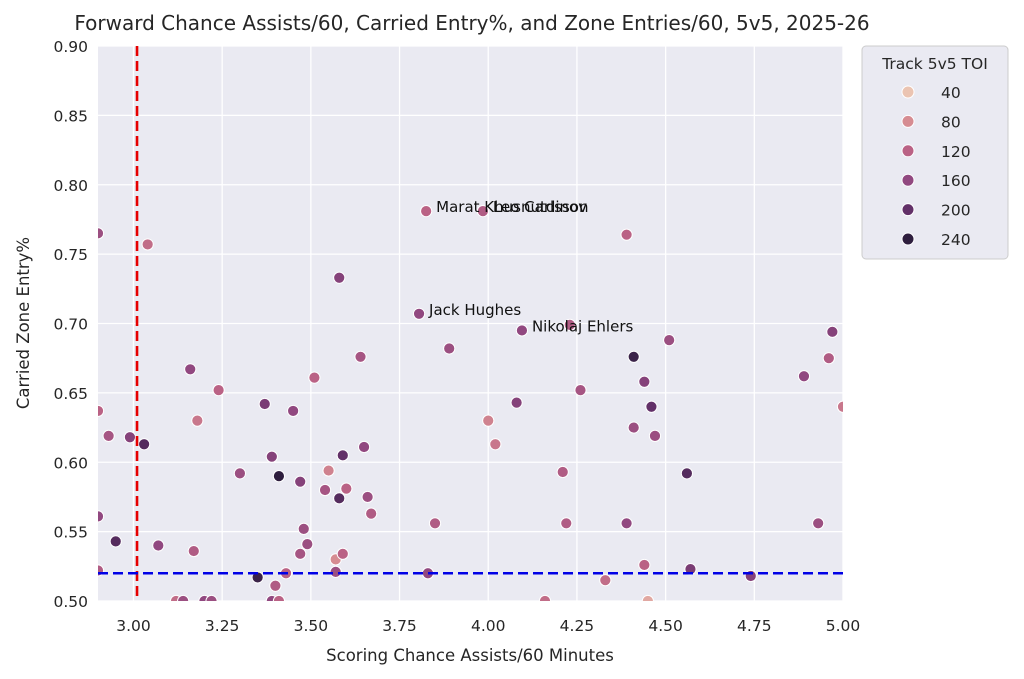 The image size is (1024, 679). What do you see at coordinates (541, 207) in the screenshot?
I see `player-annotation: Leo Carlsson` at bounding box center [541, 207].